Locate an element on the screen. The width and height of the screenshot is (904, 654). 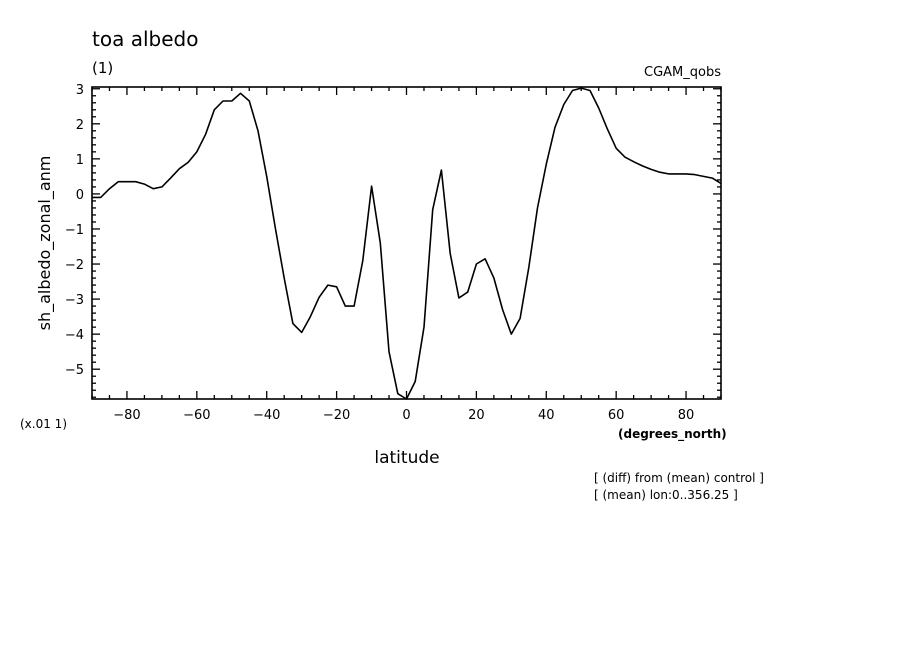
y-tick-label: 3 is located at coordinates (80, 90).